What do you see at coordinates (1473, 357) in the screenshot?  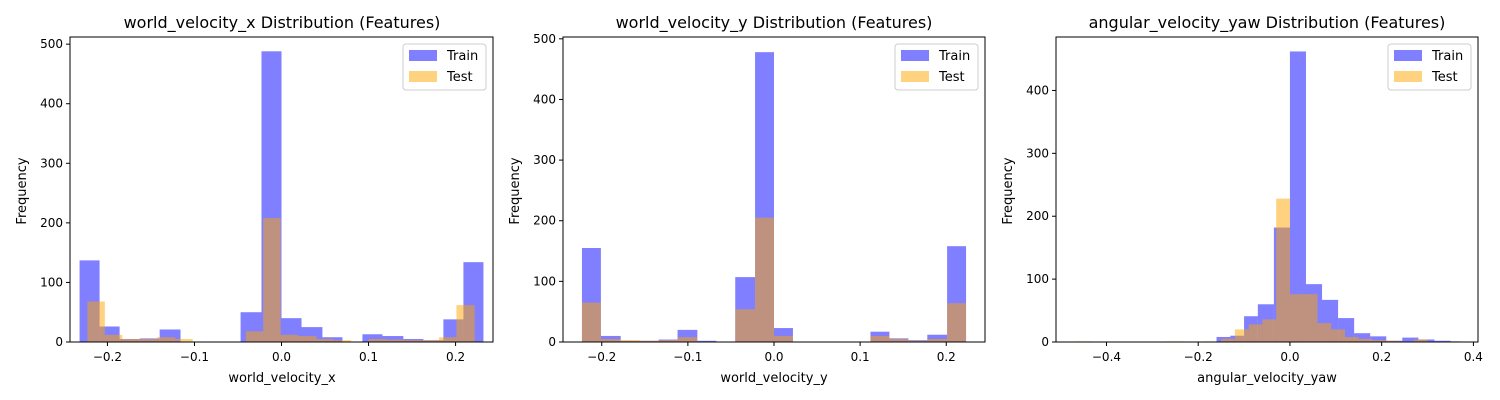 I see `x-tick-label: 0.4` at bounding box center [1473, 357].